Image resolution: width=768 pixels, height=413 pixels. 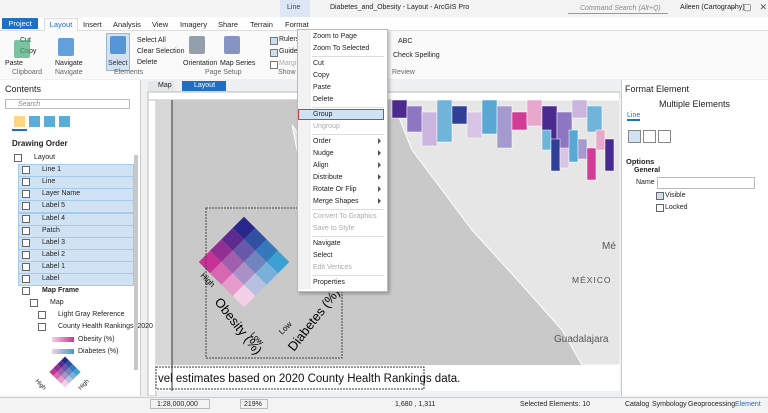 What do you see at coordinates (261, 24) in the screenshot?
I see `ribbon-tab: Terrain` at bounding box center [261, 24].